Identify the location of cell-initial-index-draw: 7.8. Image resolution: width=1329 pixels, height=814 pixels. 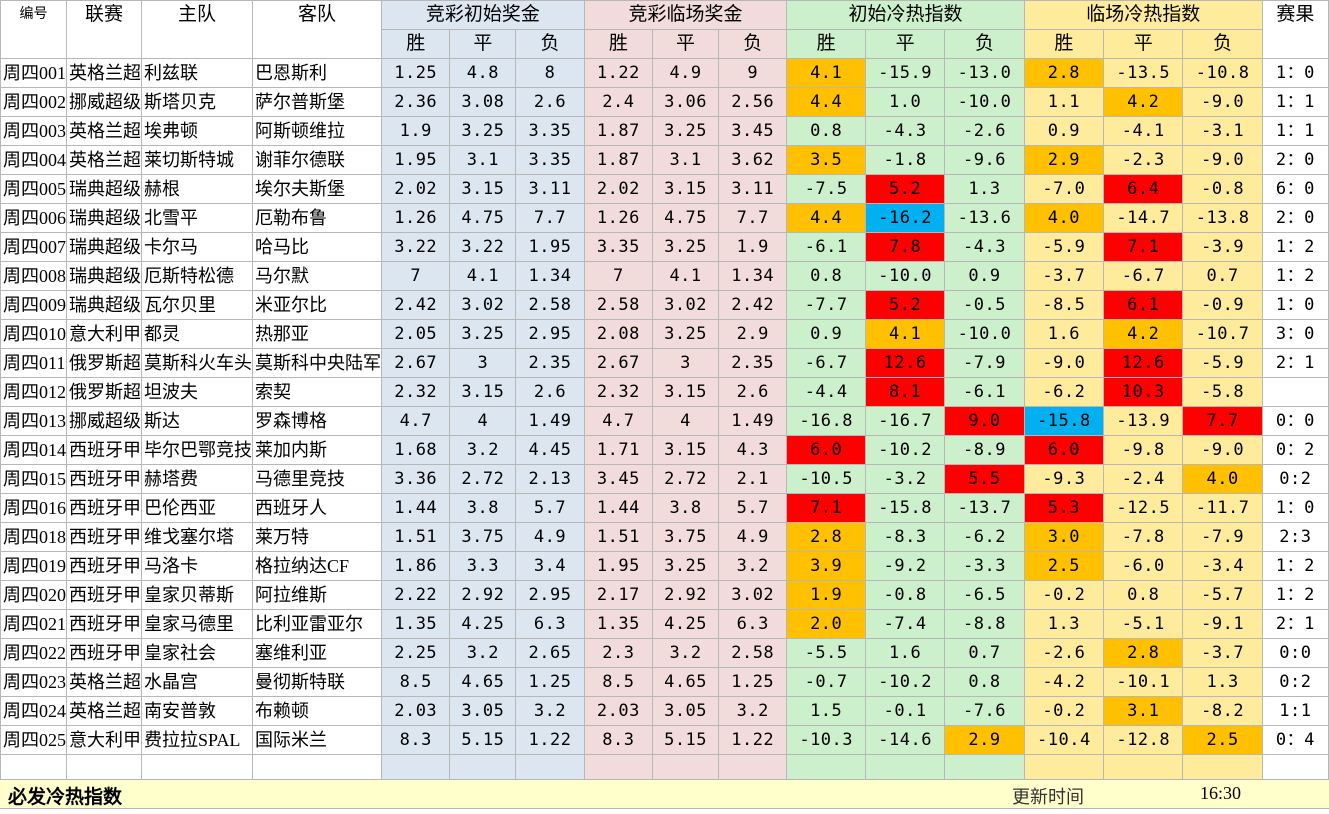
(905, 247).